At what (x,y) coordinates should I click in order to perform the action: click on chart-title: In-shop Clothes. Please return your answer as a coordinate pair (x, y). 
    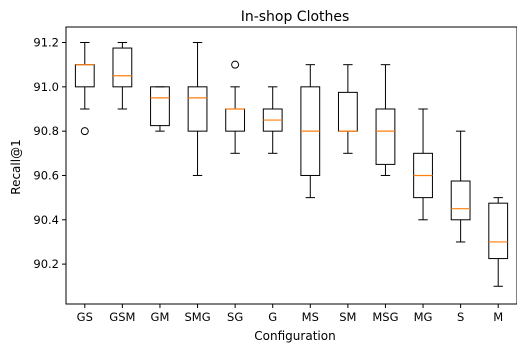
    Looking at the image, I should click on (295, 17).